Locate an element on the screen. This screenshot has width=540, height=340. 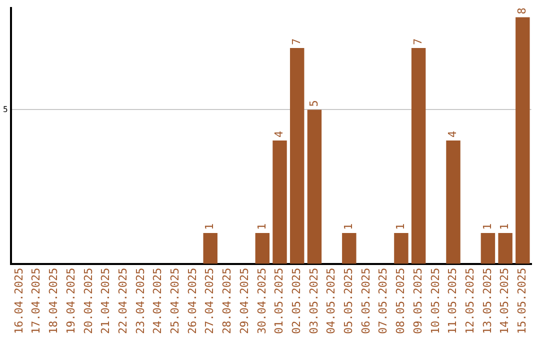
x-tick-label: 11.05.2025 is located at coordinates (453, 301).